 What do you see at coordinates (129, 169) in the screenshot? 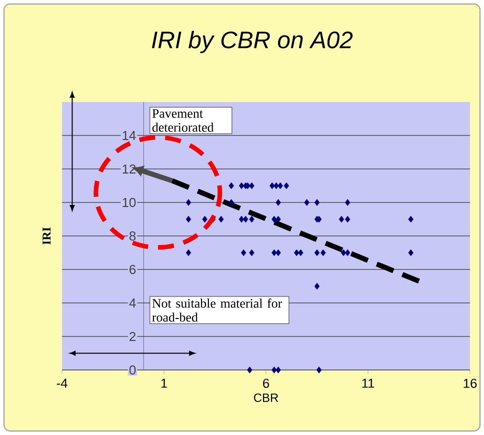
I see `y-tick-label: 12` at bounding box center [129, 169].